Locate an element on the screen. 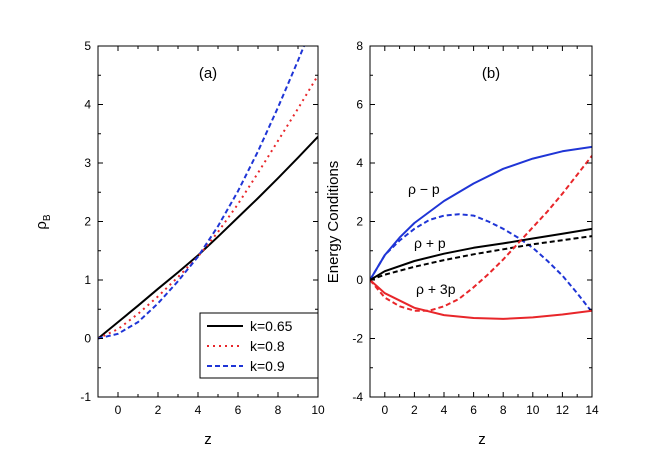 The width and height of the screenshot is (664, 467). annotation-rho-plus-p: ρ + p is located at coordinates (430, 243).